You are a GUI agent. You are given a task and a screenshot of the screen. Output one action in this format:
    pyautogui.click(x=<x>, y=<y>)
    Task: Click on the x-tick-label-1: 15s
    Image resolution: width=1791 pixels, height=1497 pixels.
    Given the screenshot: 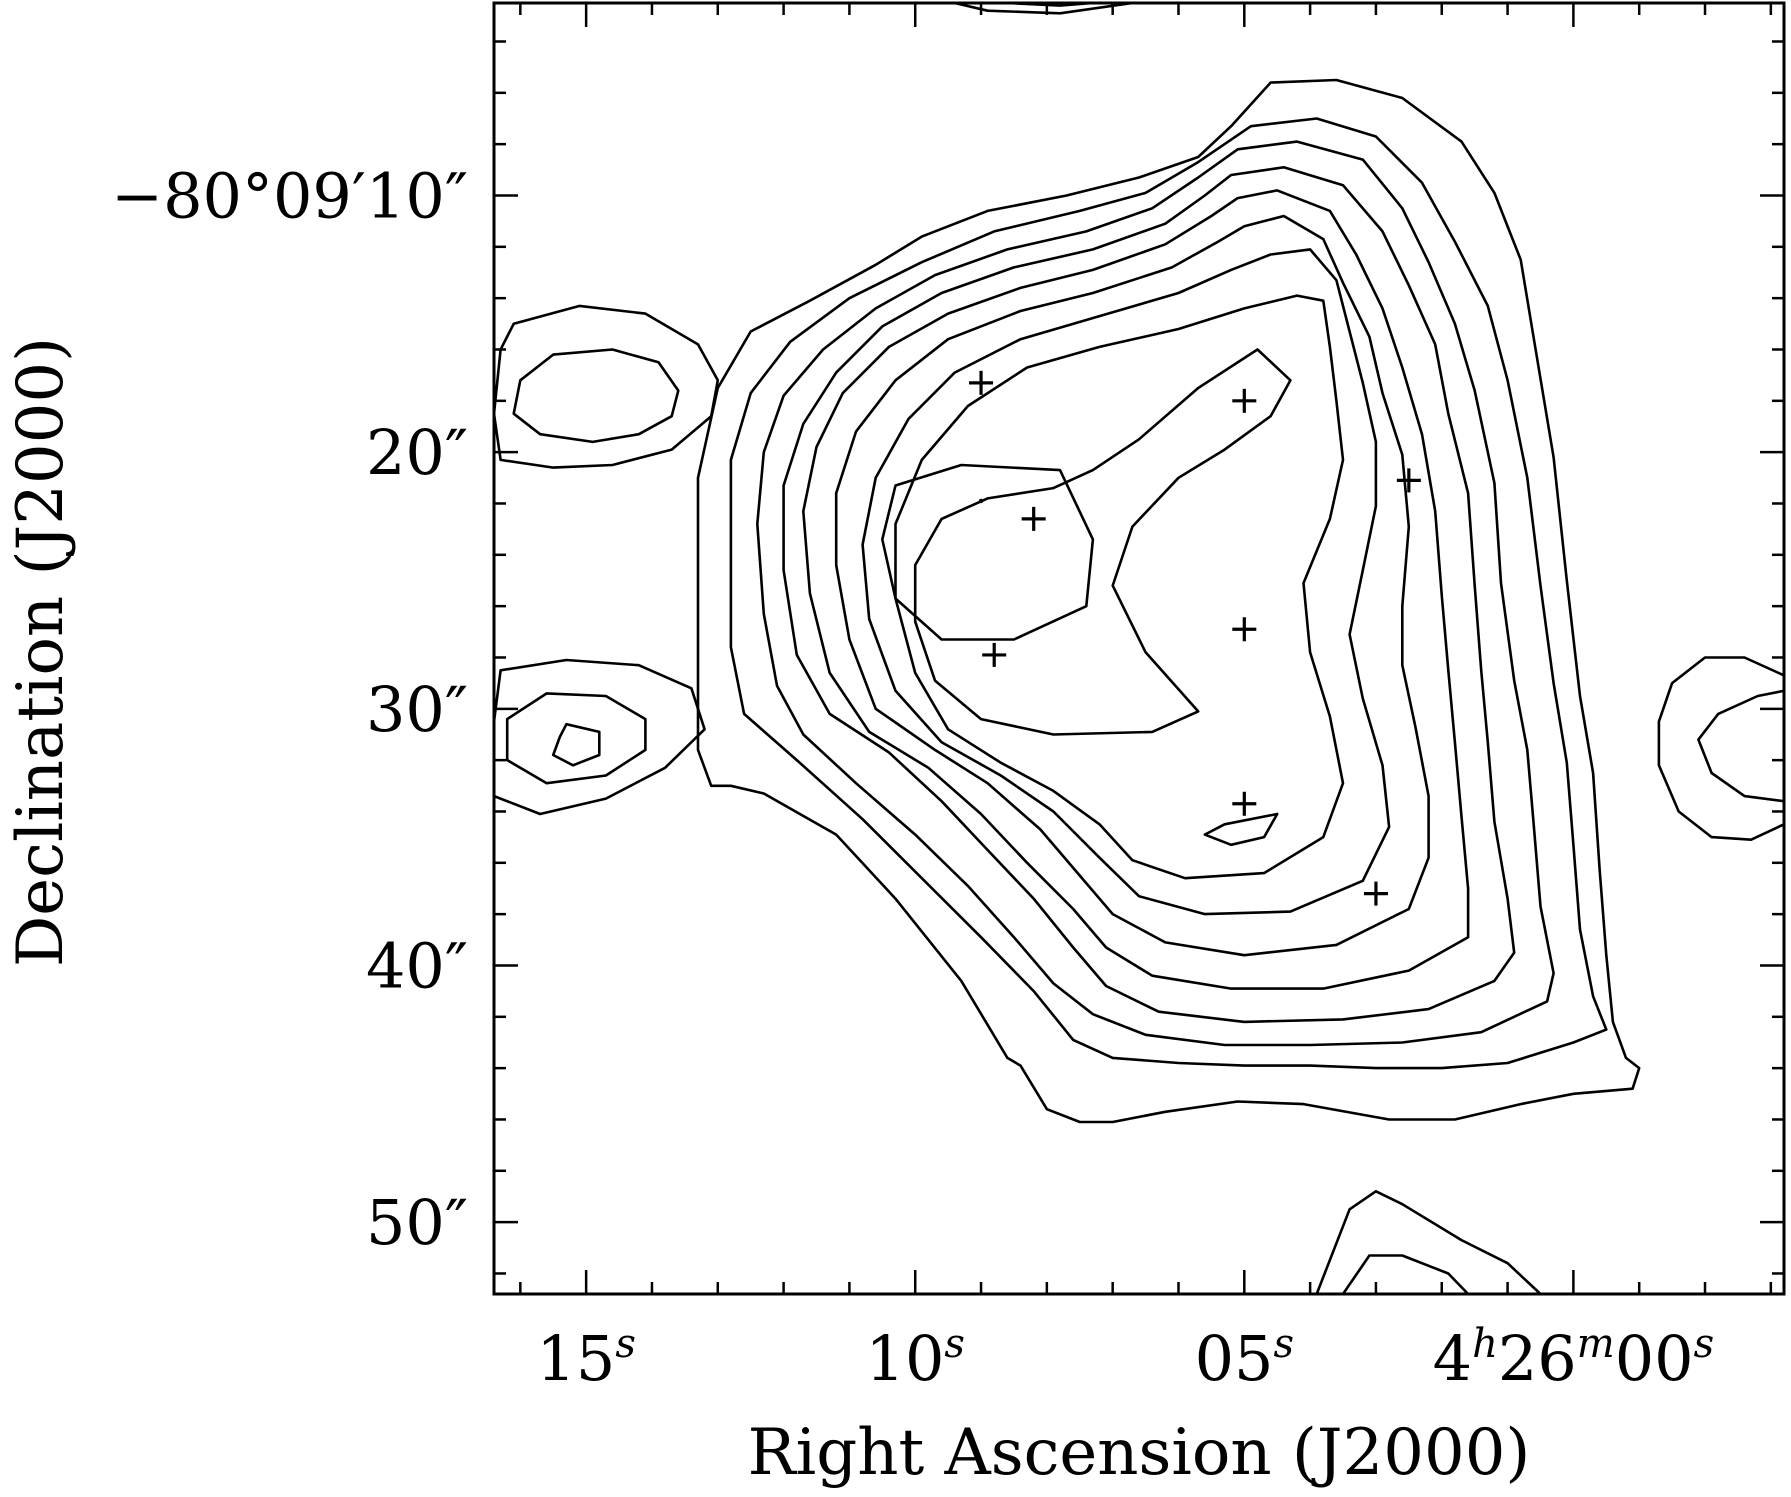 What is the action you would take?
    pyautogui.click(x=585, y=1358)
    